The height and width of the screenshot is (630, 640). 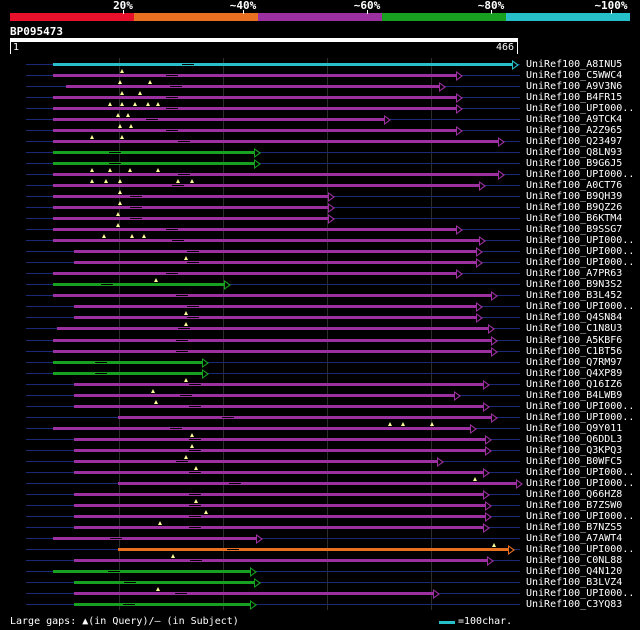 What do you see at coordinates (574, 340) in the screenshot?
I see `hit-name: UniRef100_A5KBF6` at bounding box center [574, 340].